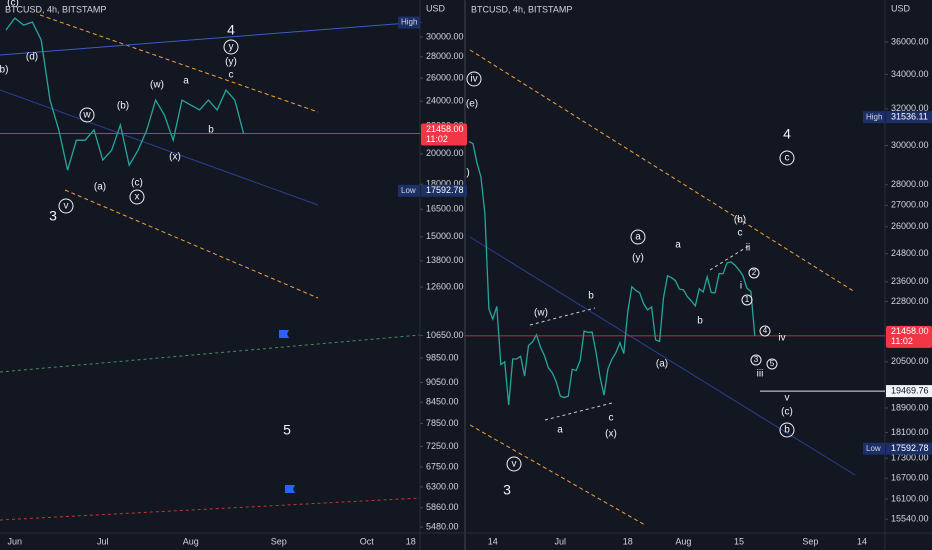  What do you see at coordinates (279, 541) in the screenshot?
I see `x-tick-label: Sep` at bounding box center [279, 541].